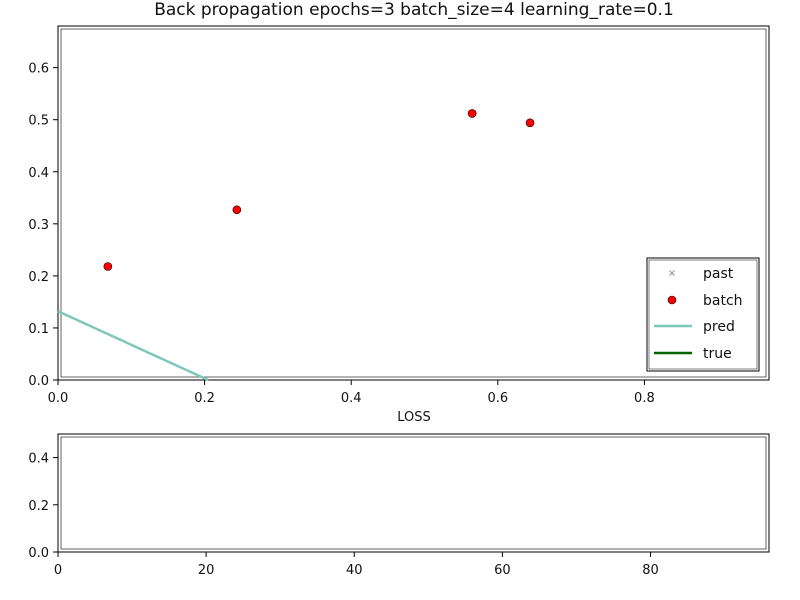  What do you see at coordinates (58, 398) in the screenshot?
I see `x-tick-label: 0.0` at bounding box center [58, 398].